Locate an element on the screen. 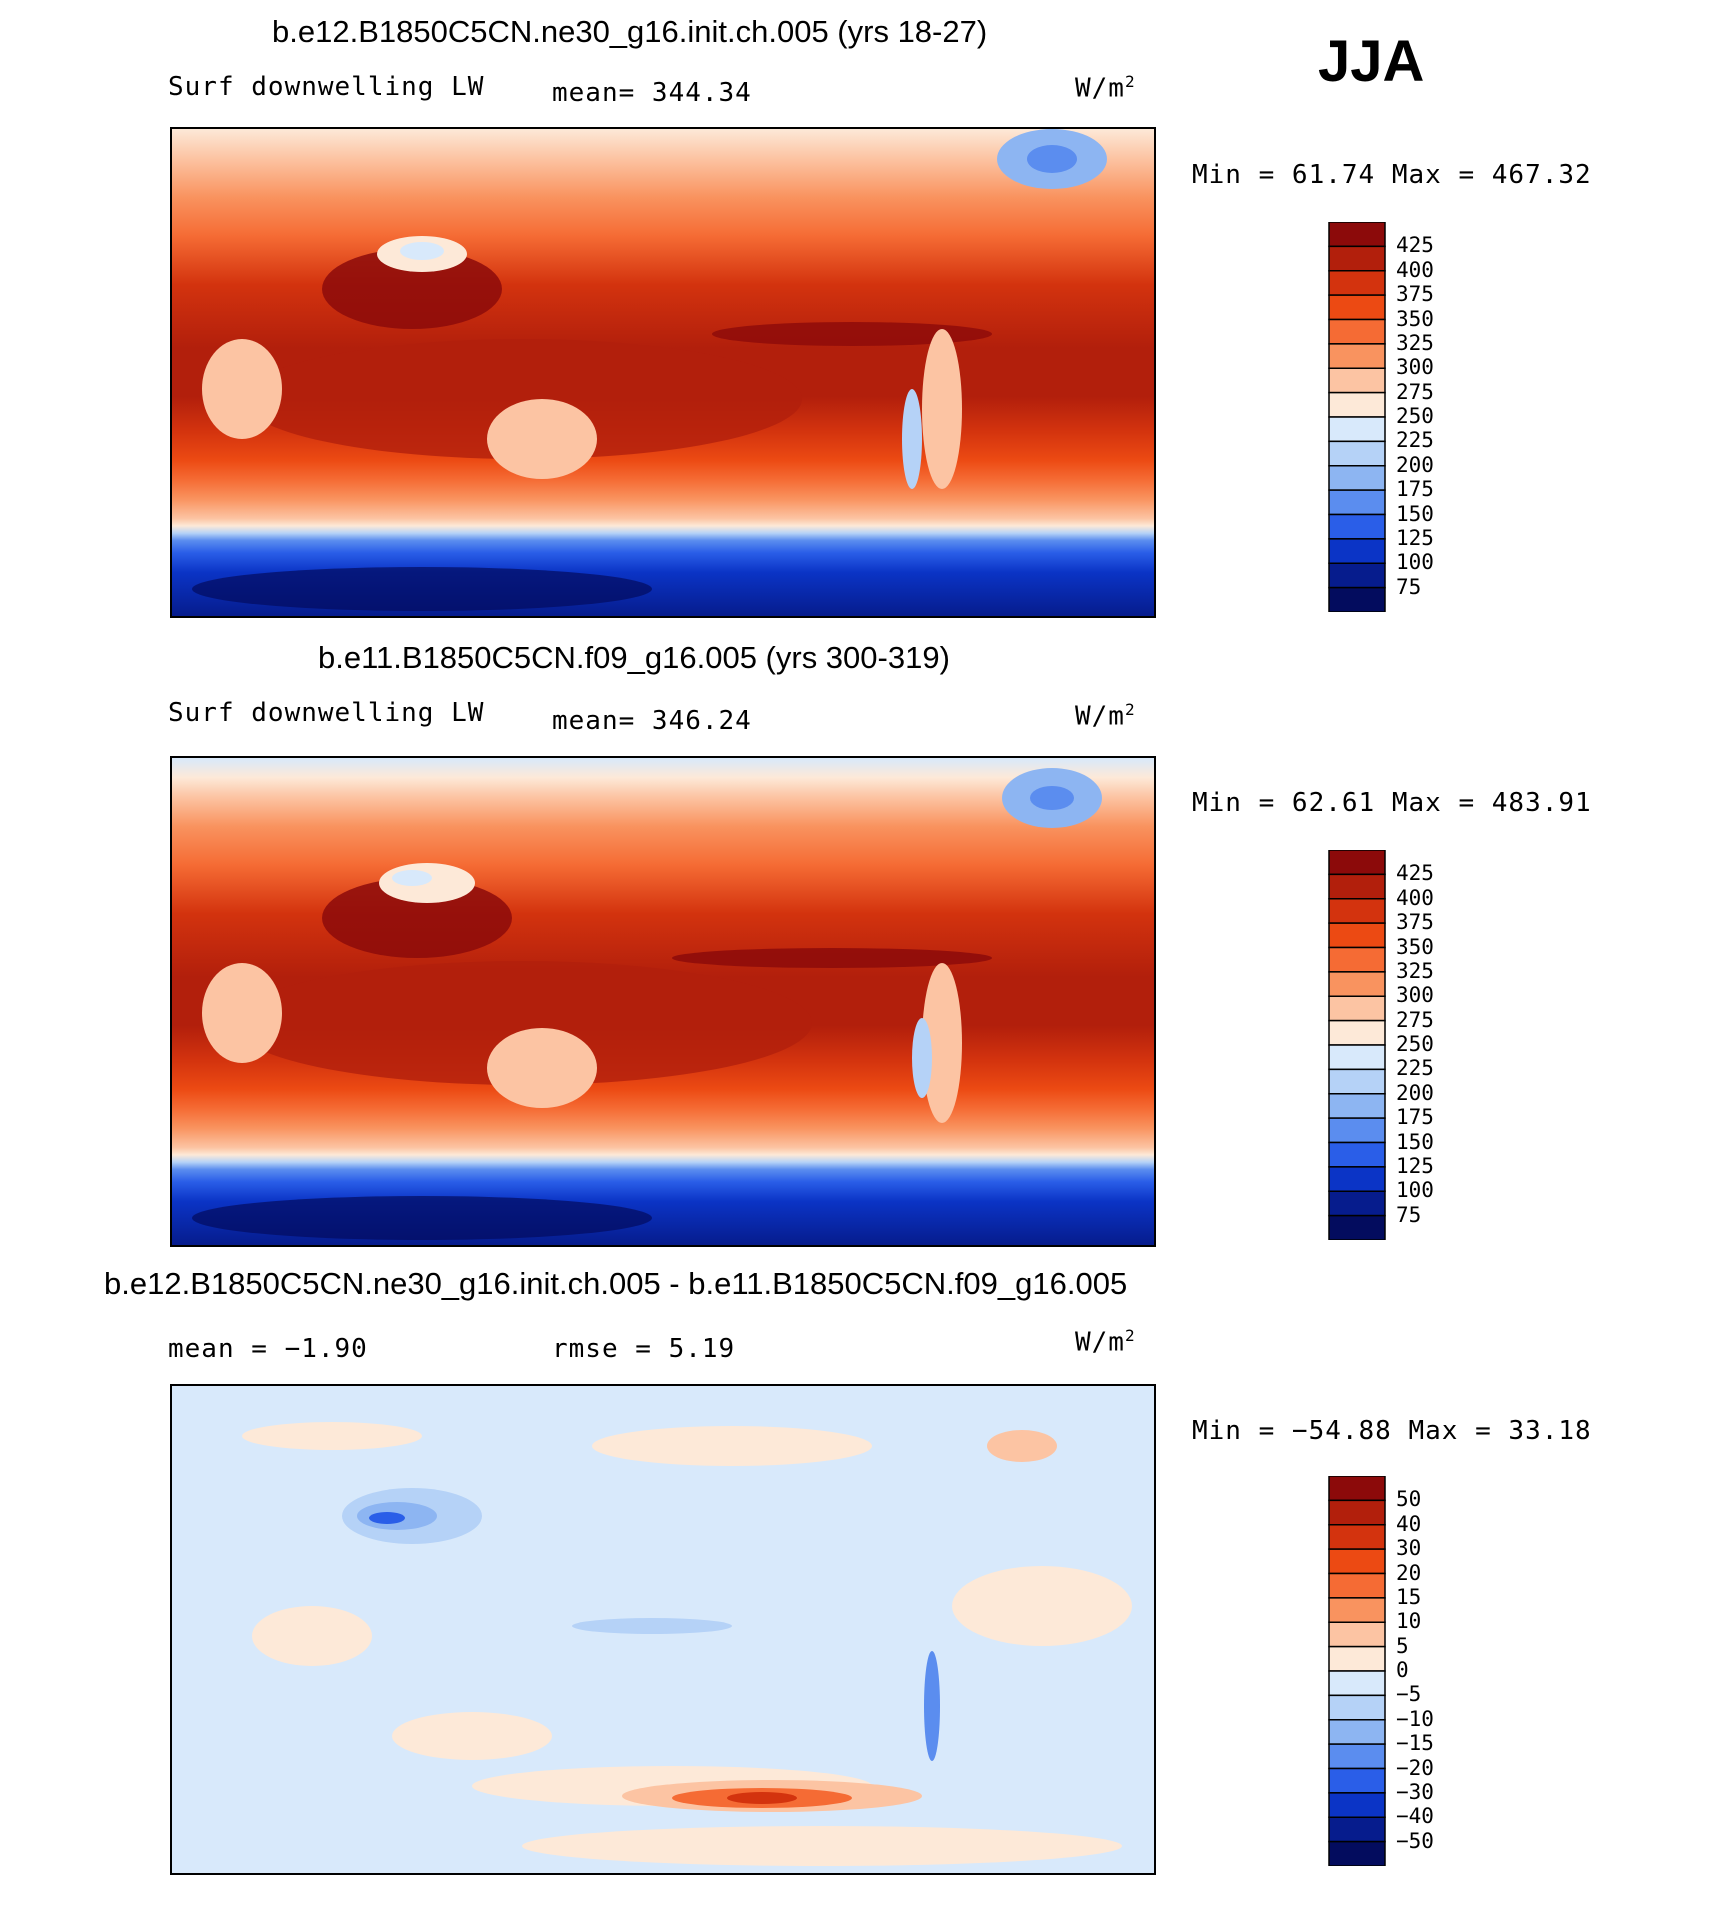 Image resolution: width=1710 pixels, height=1908 pixels. colorbar-tick-label: −10 is located at coordinates (1415, 1718).